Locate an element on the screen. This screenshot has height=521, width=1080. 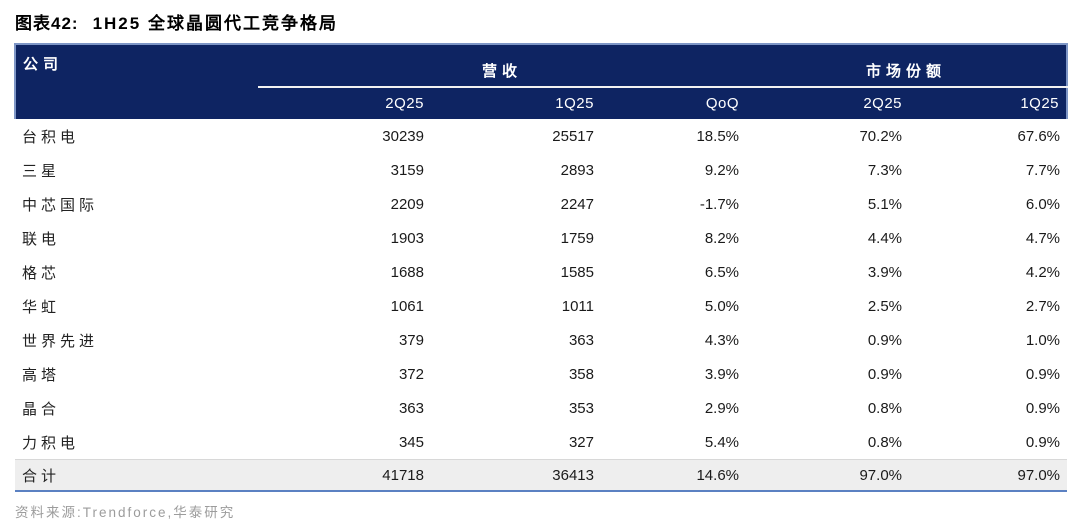
table-row-globalfoundries: 格芯 1688 1585 6.5% 3.9% 4.2% is located at coordinates (541, 272).